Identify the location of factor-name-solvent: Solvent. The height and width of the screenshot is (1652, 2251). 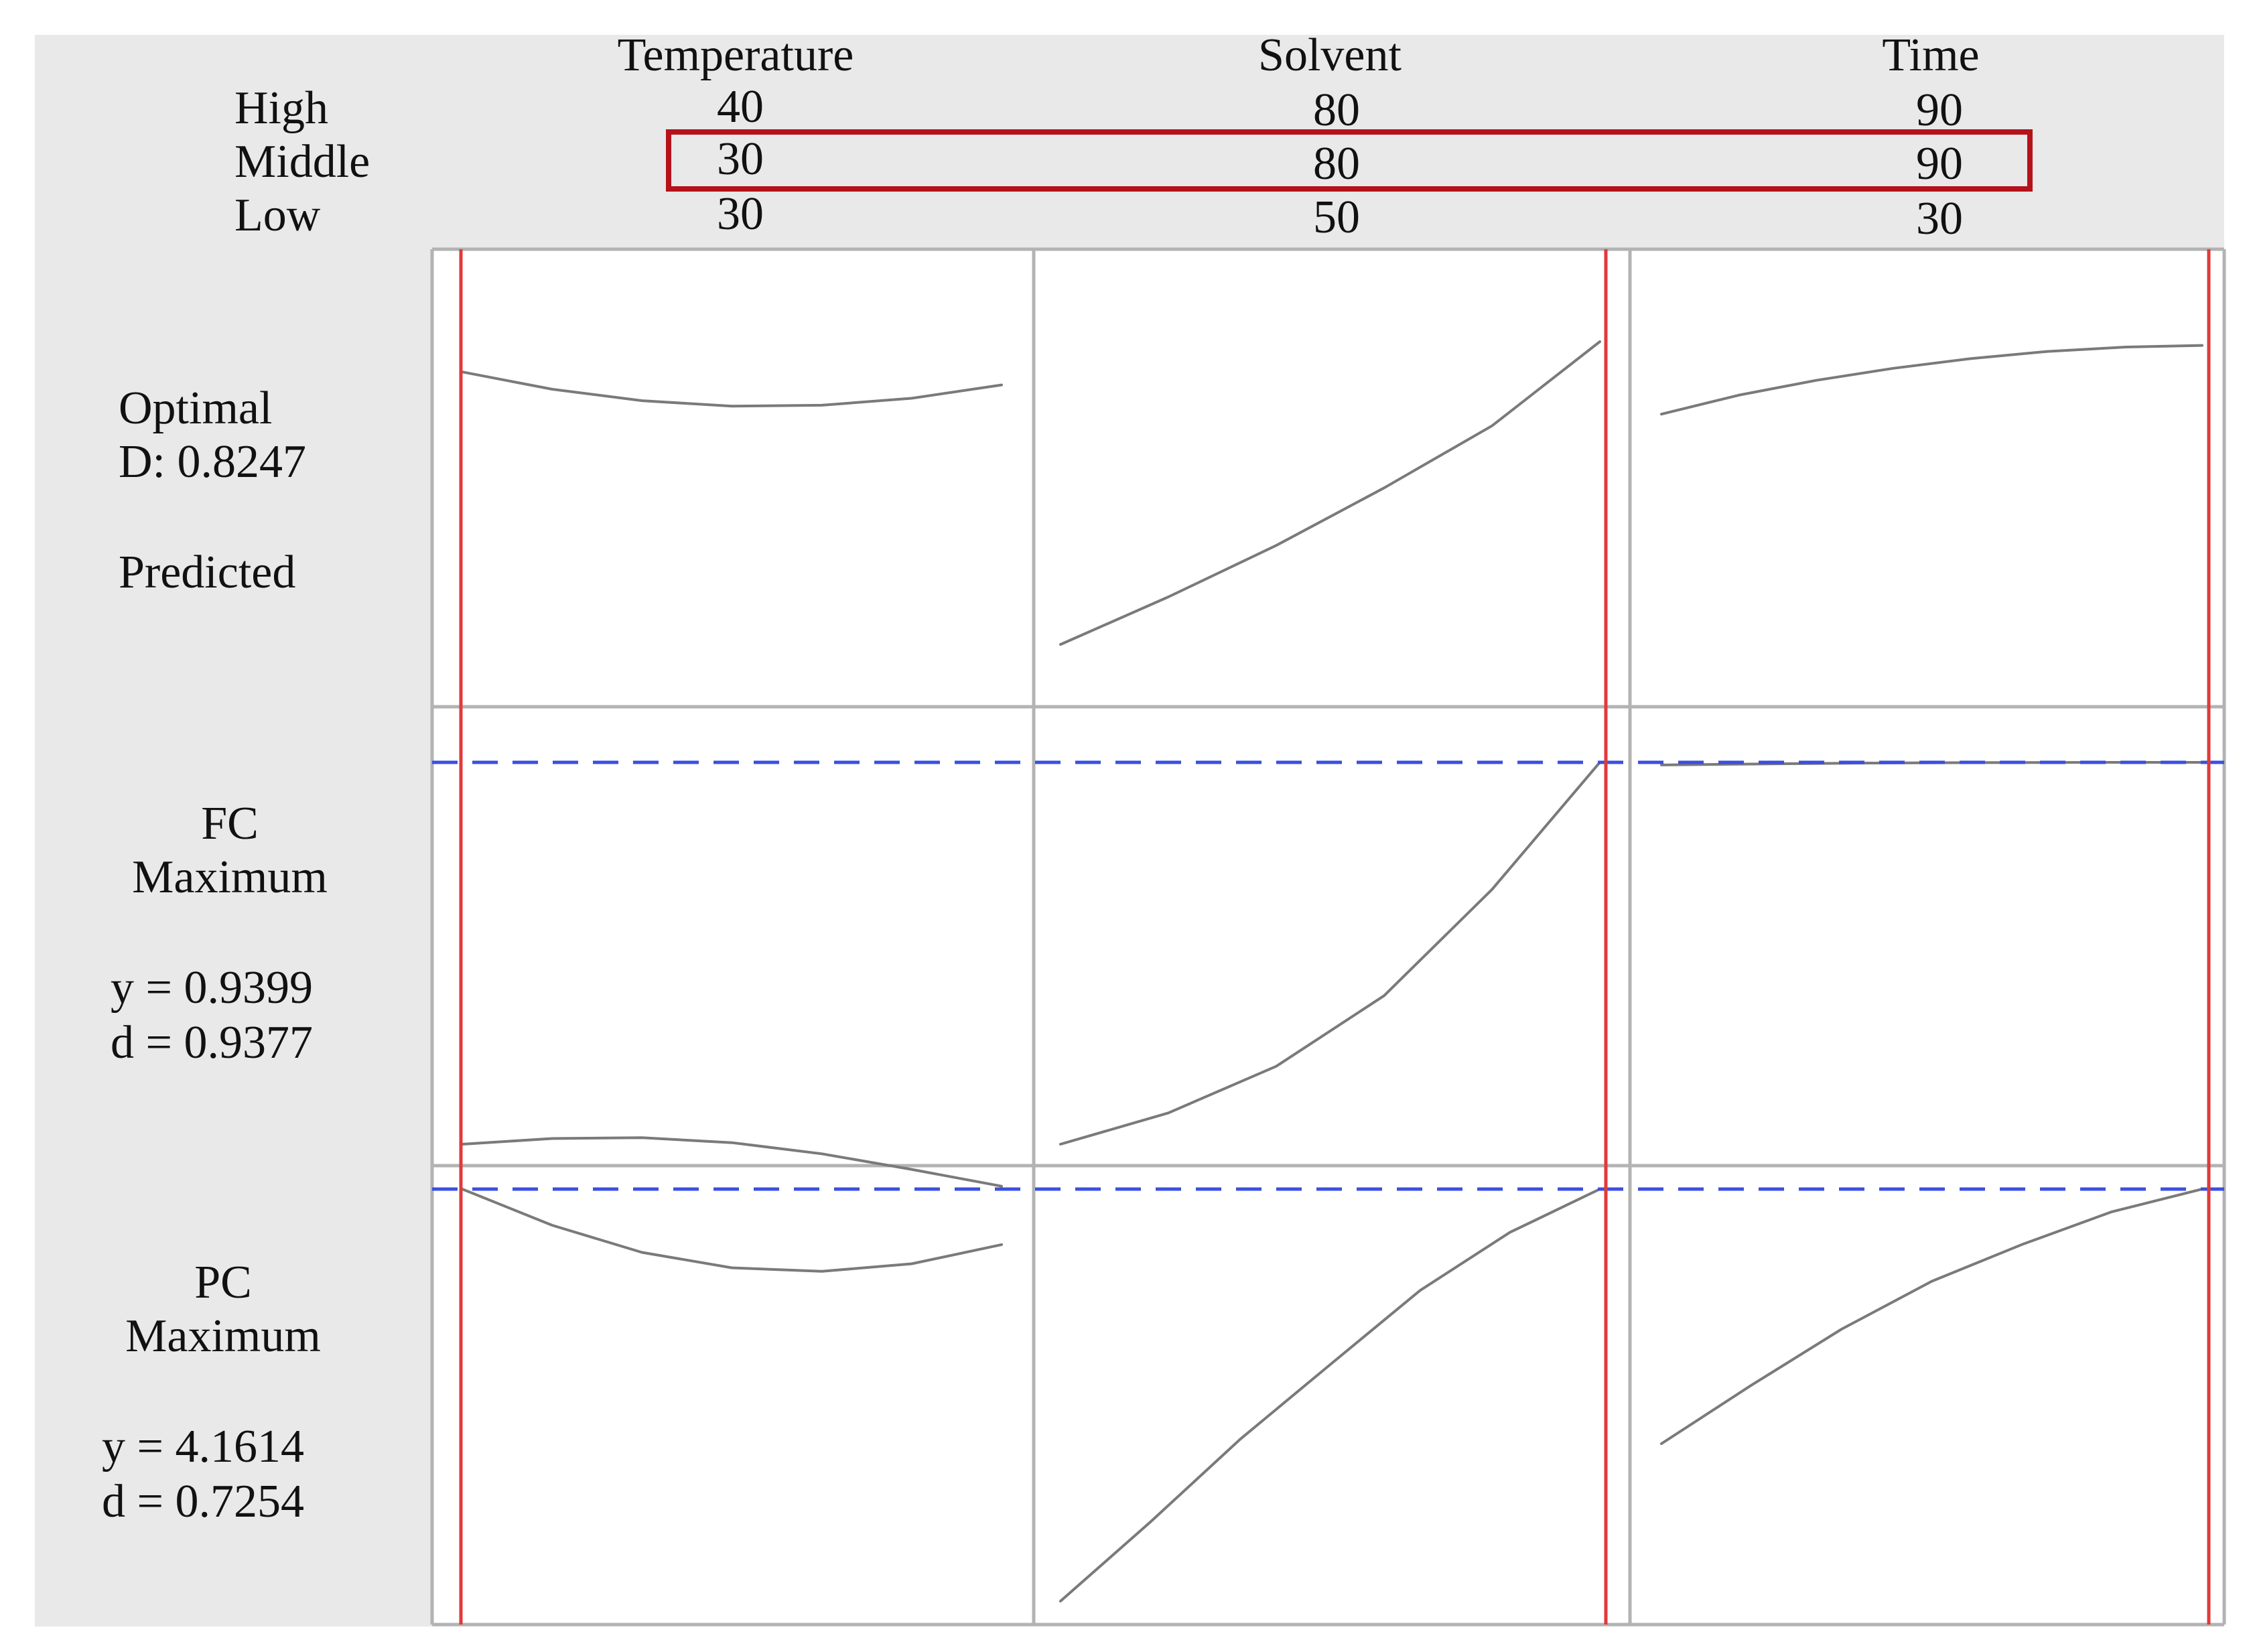
(1330, 55).